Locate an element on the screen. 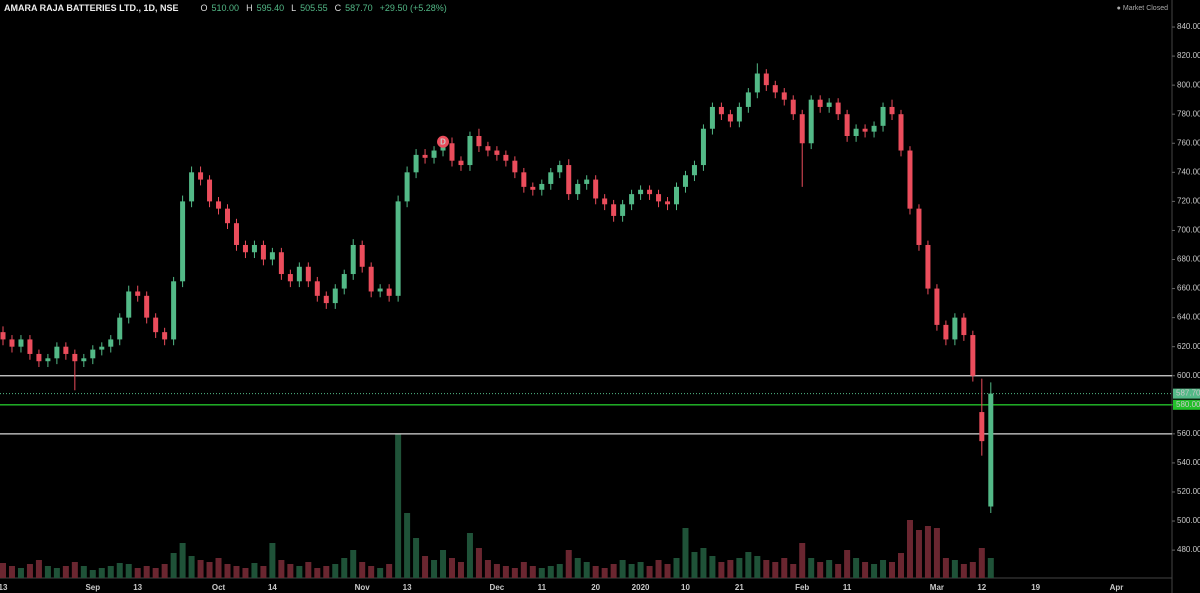  x-tick-label: 13 is located at coordinates (4, 587).